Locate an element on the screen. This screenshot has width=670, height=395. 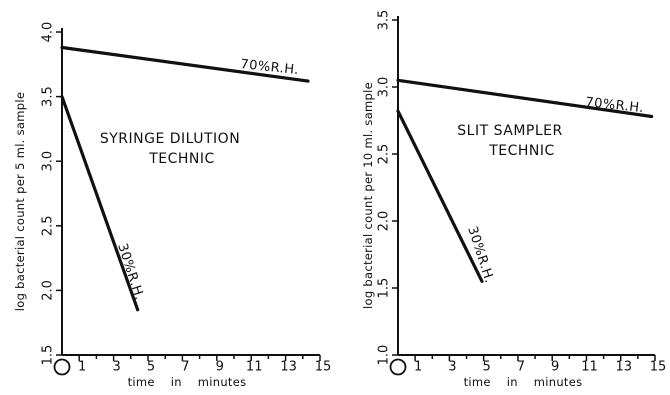
y-axis-label: log bacterial count per 10 ml. sample is located at coordinates (368, 195).